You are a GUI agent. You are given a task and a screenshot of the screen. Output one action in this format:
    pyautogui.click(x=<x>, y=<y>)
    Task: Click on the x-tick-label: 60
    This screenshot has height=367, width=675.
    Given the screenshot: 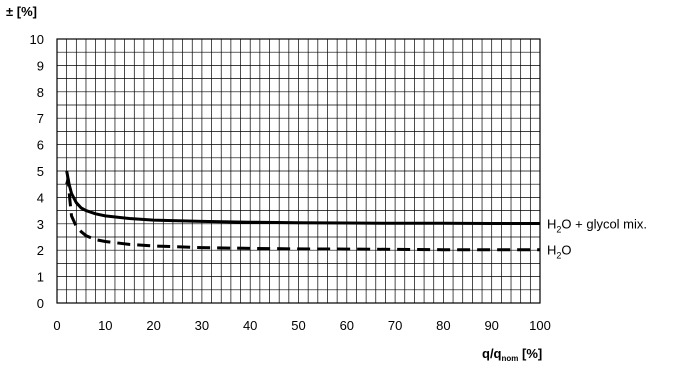 What is the action you would take?
    pyautogui.click(x=347, y=325)
    